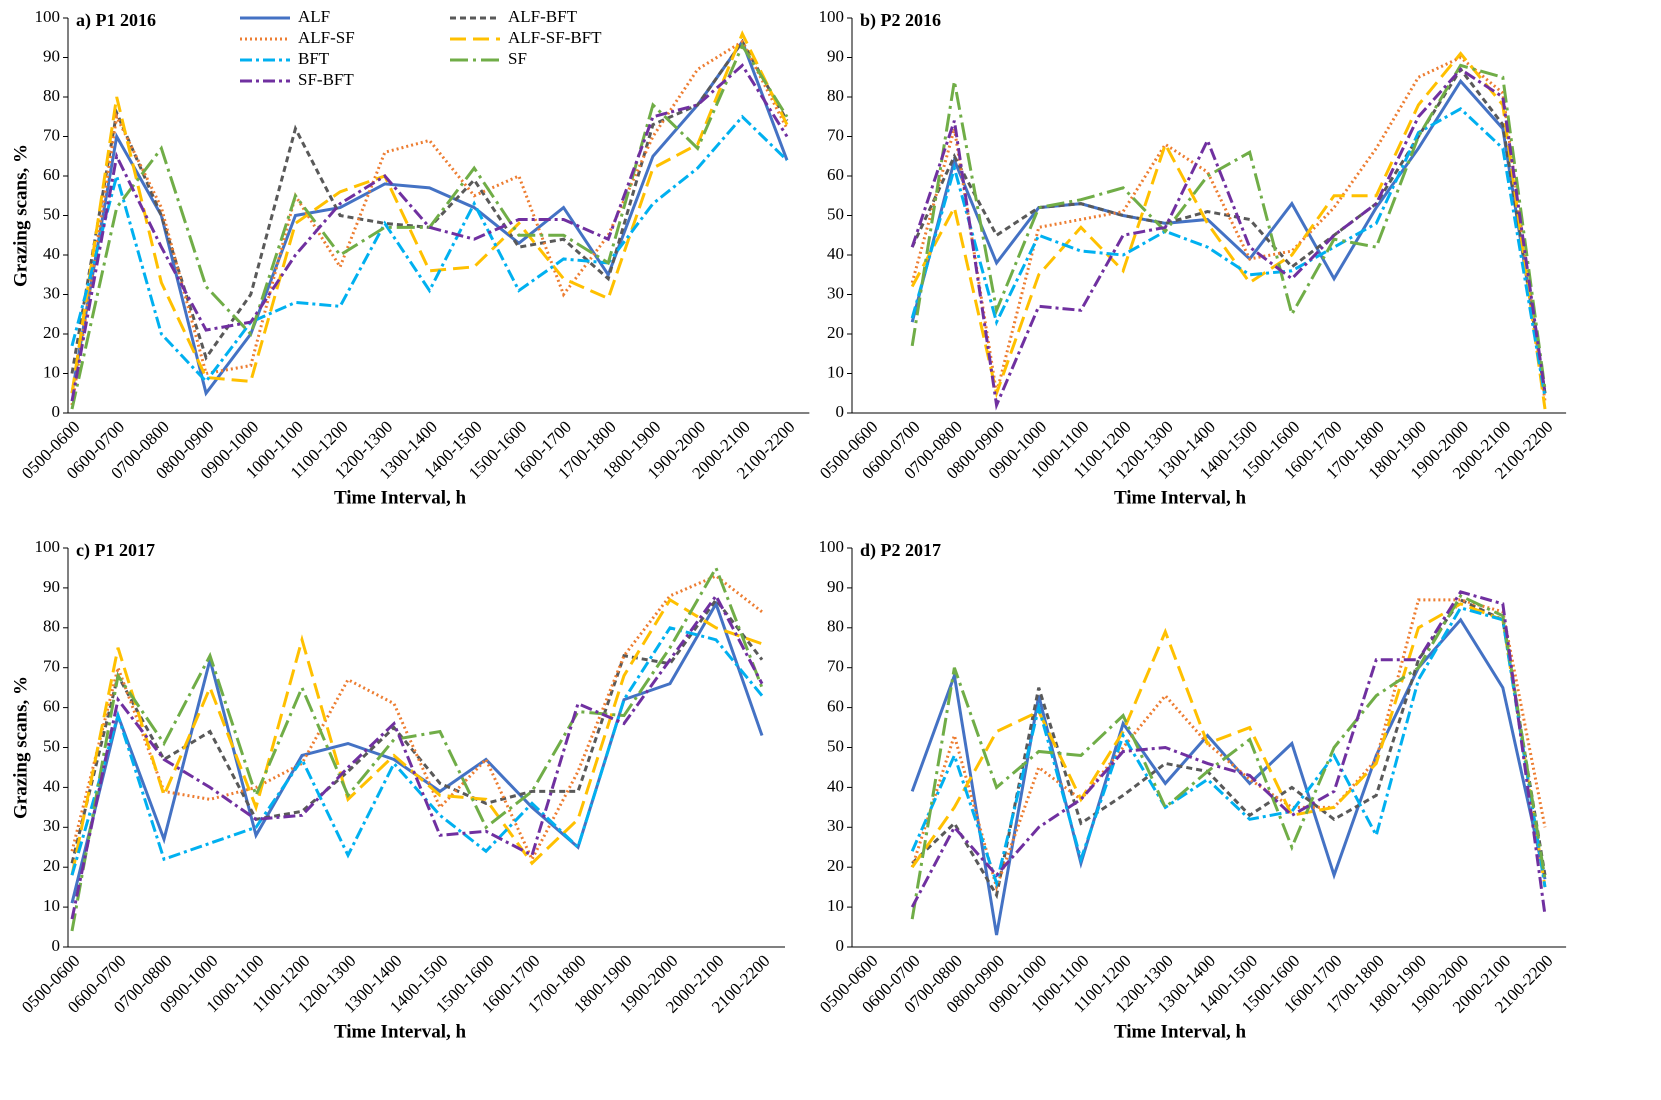  What do you see at coordinates (314, 16) in the screenshot?
I see `legend-label: ALF` at bounding box center [314, 16].